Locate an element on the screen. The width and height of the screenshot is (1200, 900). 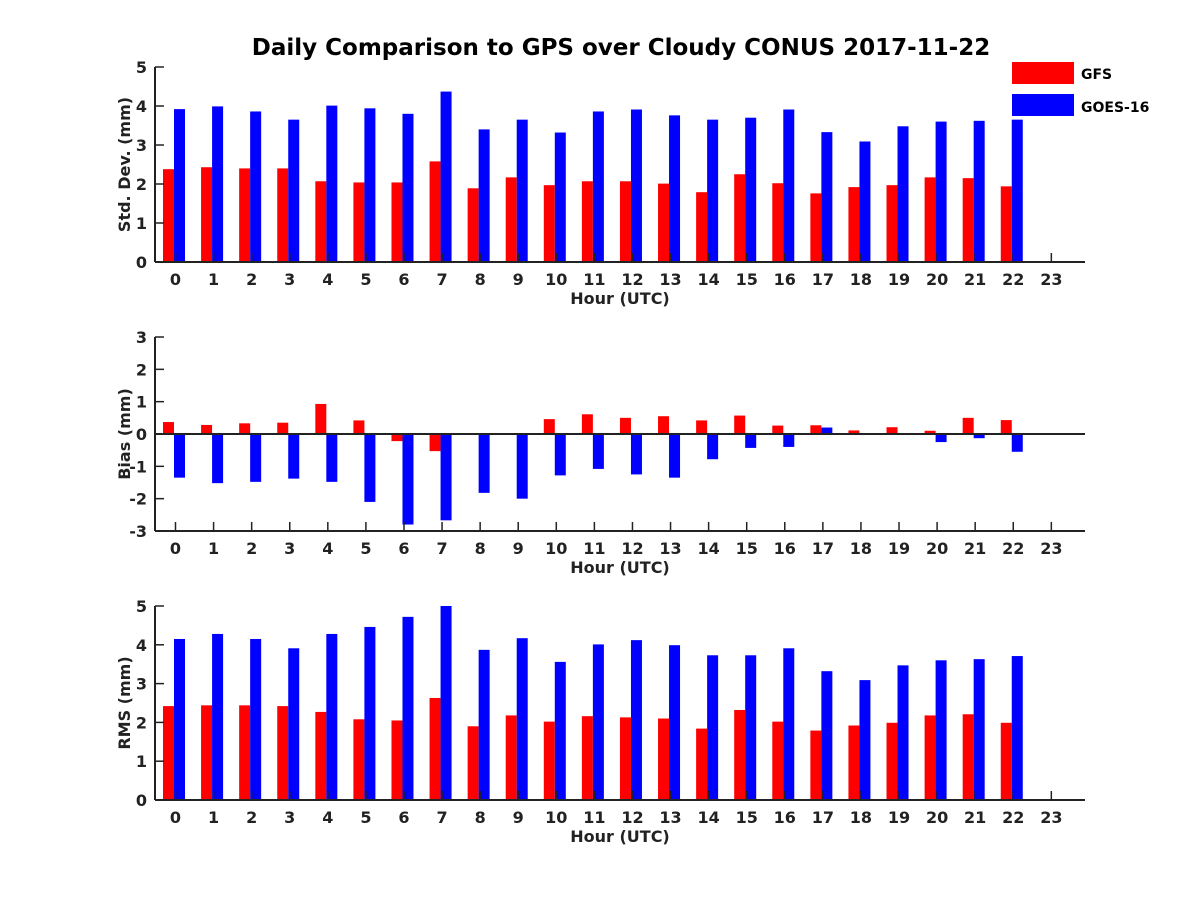
rms-y-tick-label: 1 is located at coordinates (141, 761).